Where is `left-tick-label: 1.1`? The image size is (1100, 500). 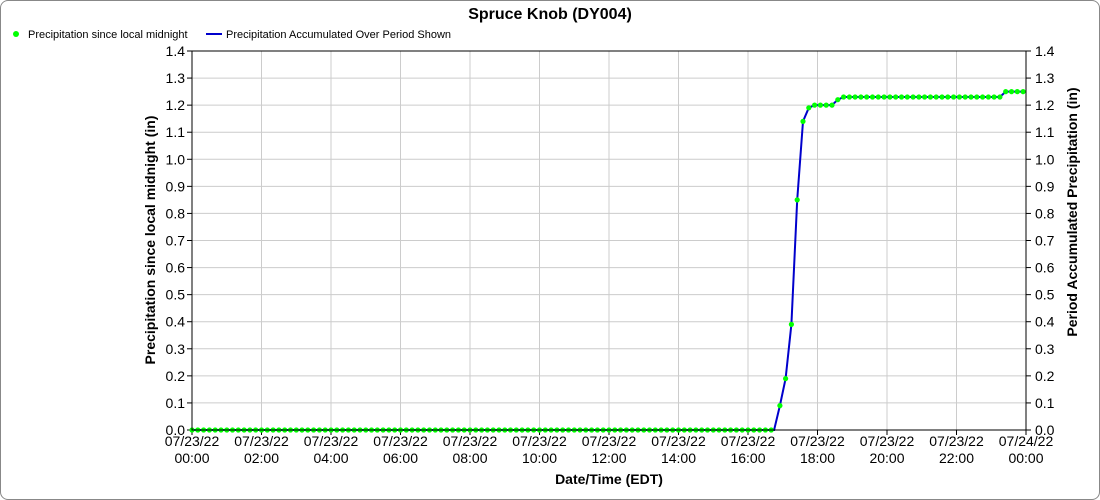 left-tick-label: 1.1 is located at coordinates (176, 132).